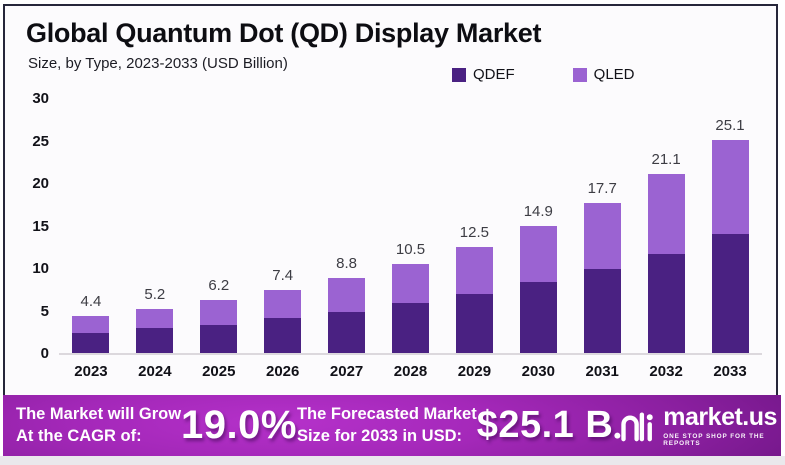 This screenshot has width=785, height=465. I want to click on legend-item-qled: QLED, so click(603, 74).